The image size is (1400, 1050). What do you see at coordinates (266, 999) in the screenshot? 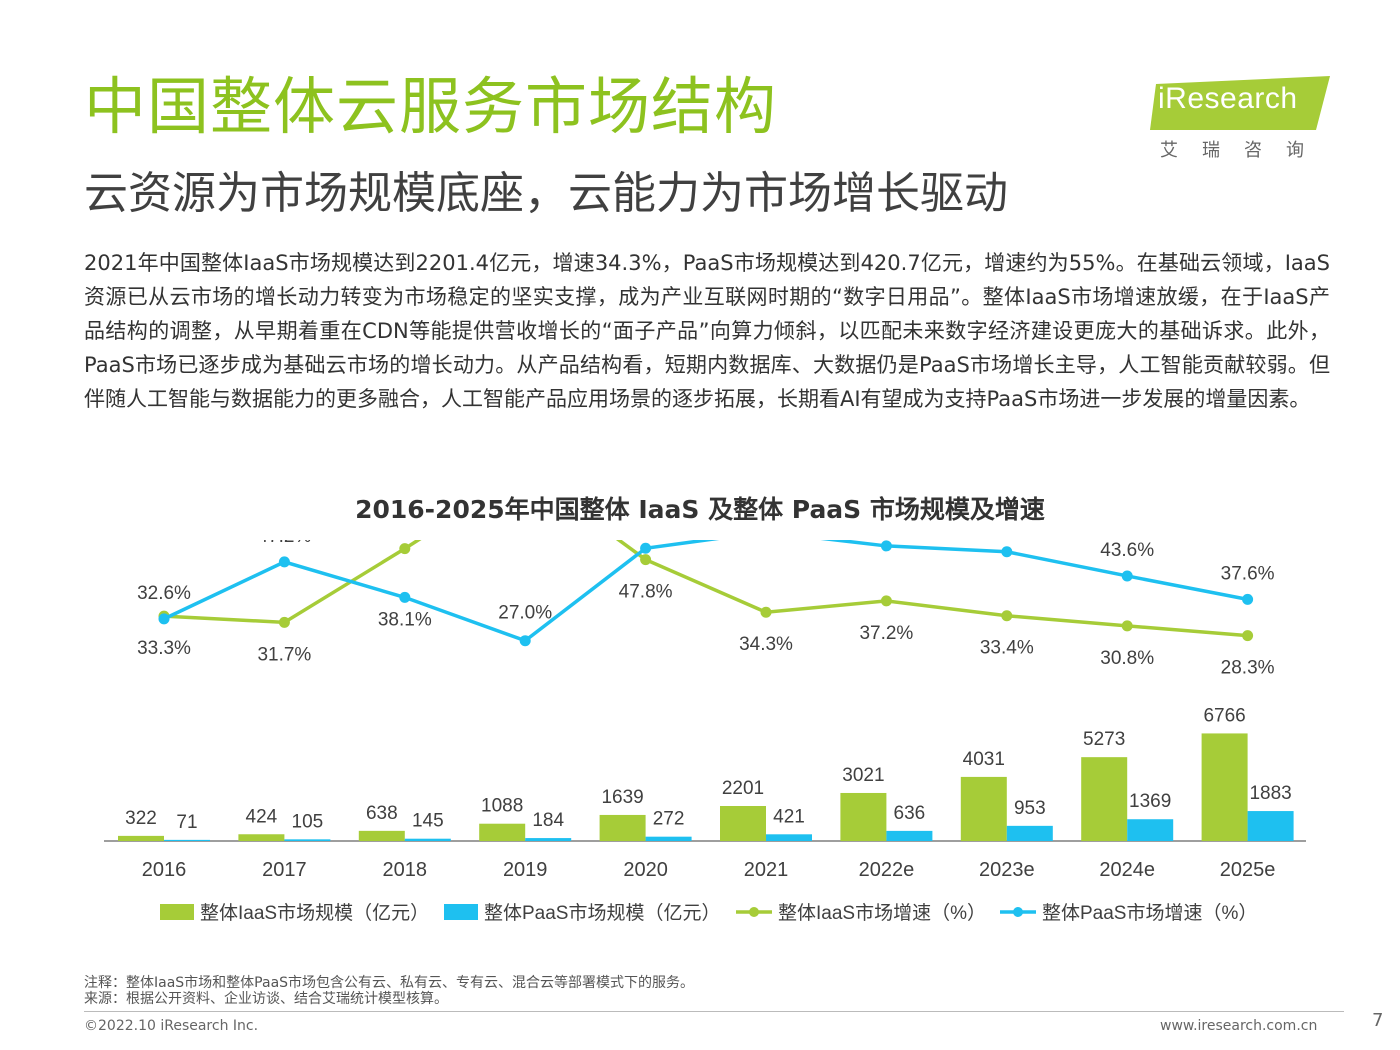
I see `chart-source: 来源：根据公开资料、企业访谈、结合艾瑞统计模型核算。` at bounding box center [266, 999].